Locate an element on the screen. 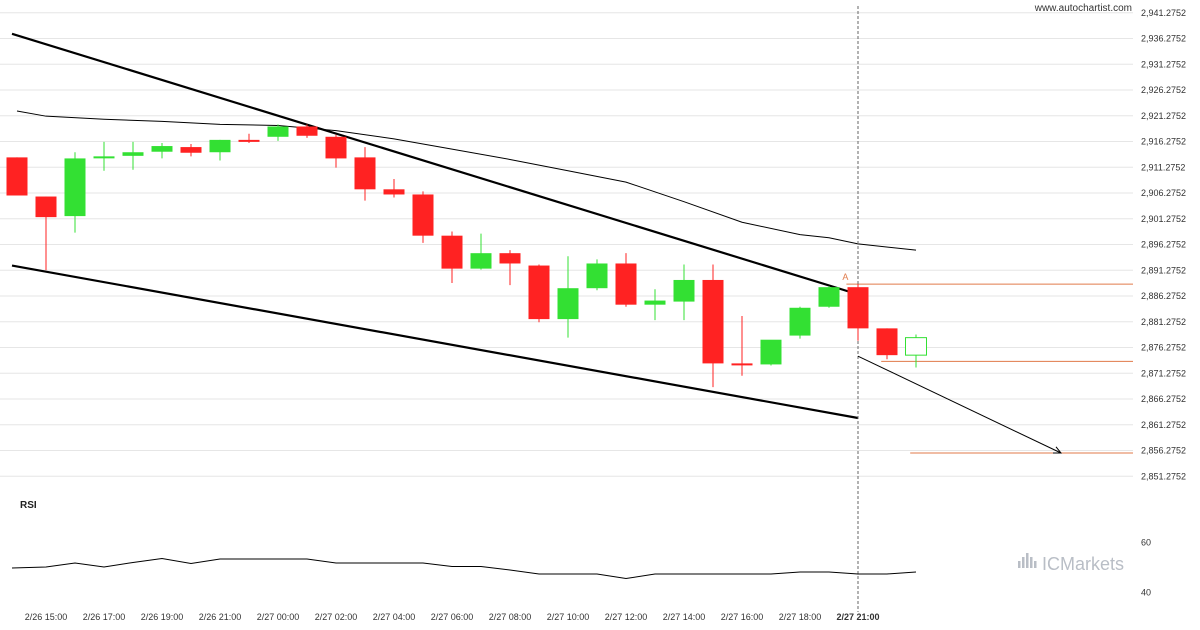 Image resolution: width=1200 pixels, height=630 pixels. y-tick-label: 2,856.2752 is located at coordinates (1163, 451).